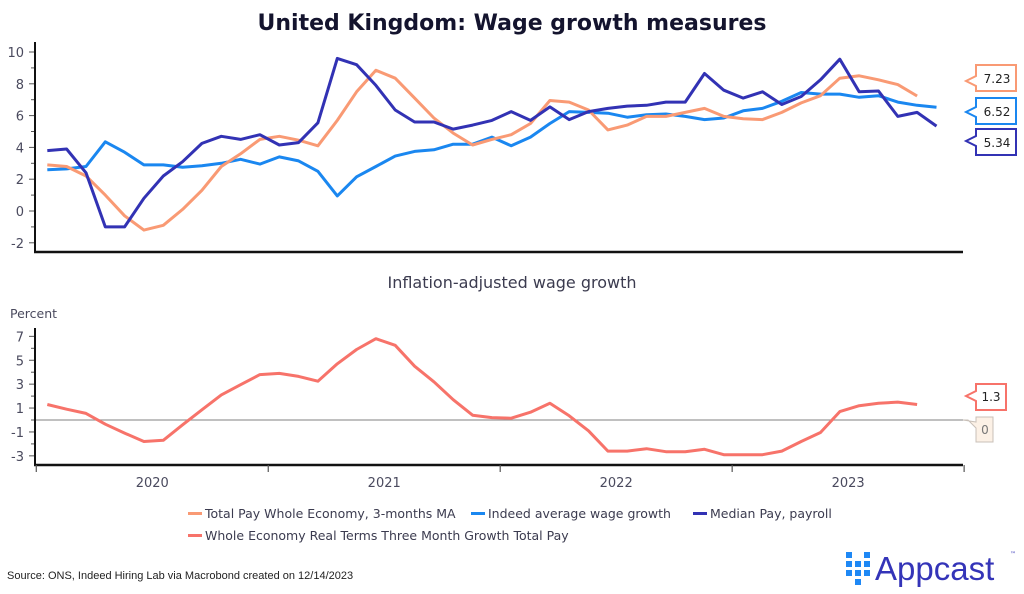 The image size is (1024, 594). Describe the element at coordinates (984, 413) in the screenshot. I see `bottom-end-labels: 01.3` at that location.